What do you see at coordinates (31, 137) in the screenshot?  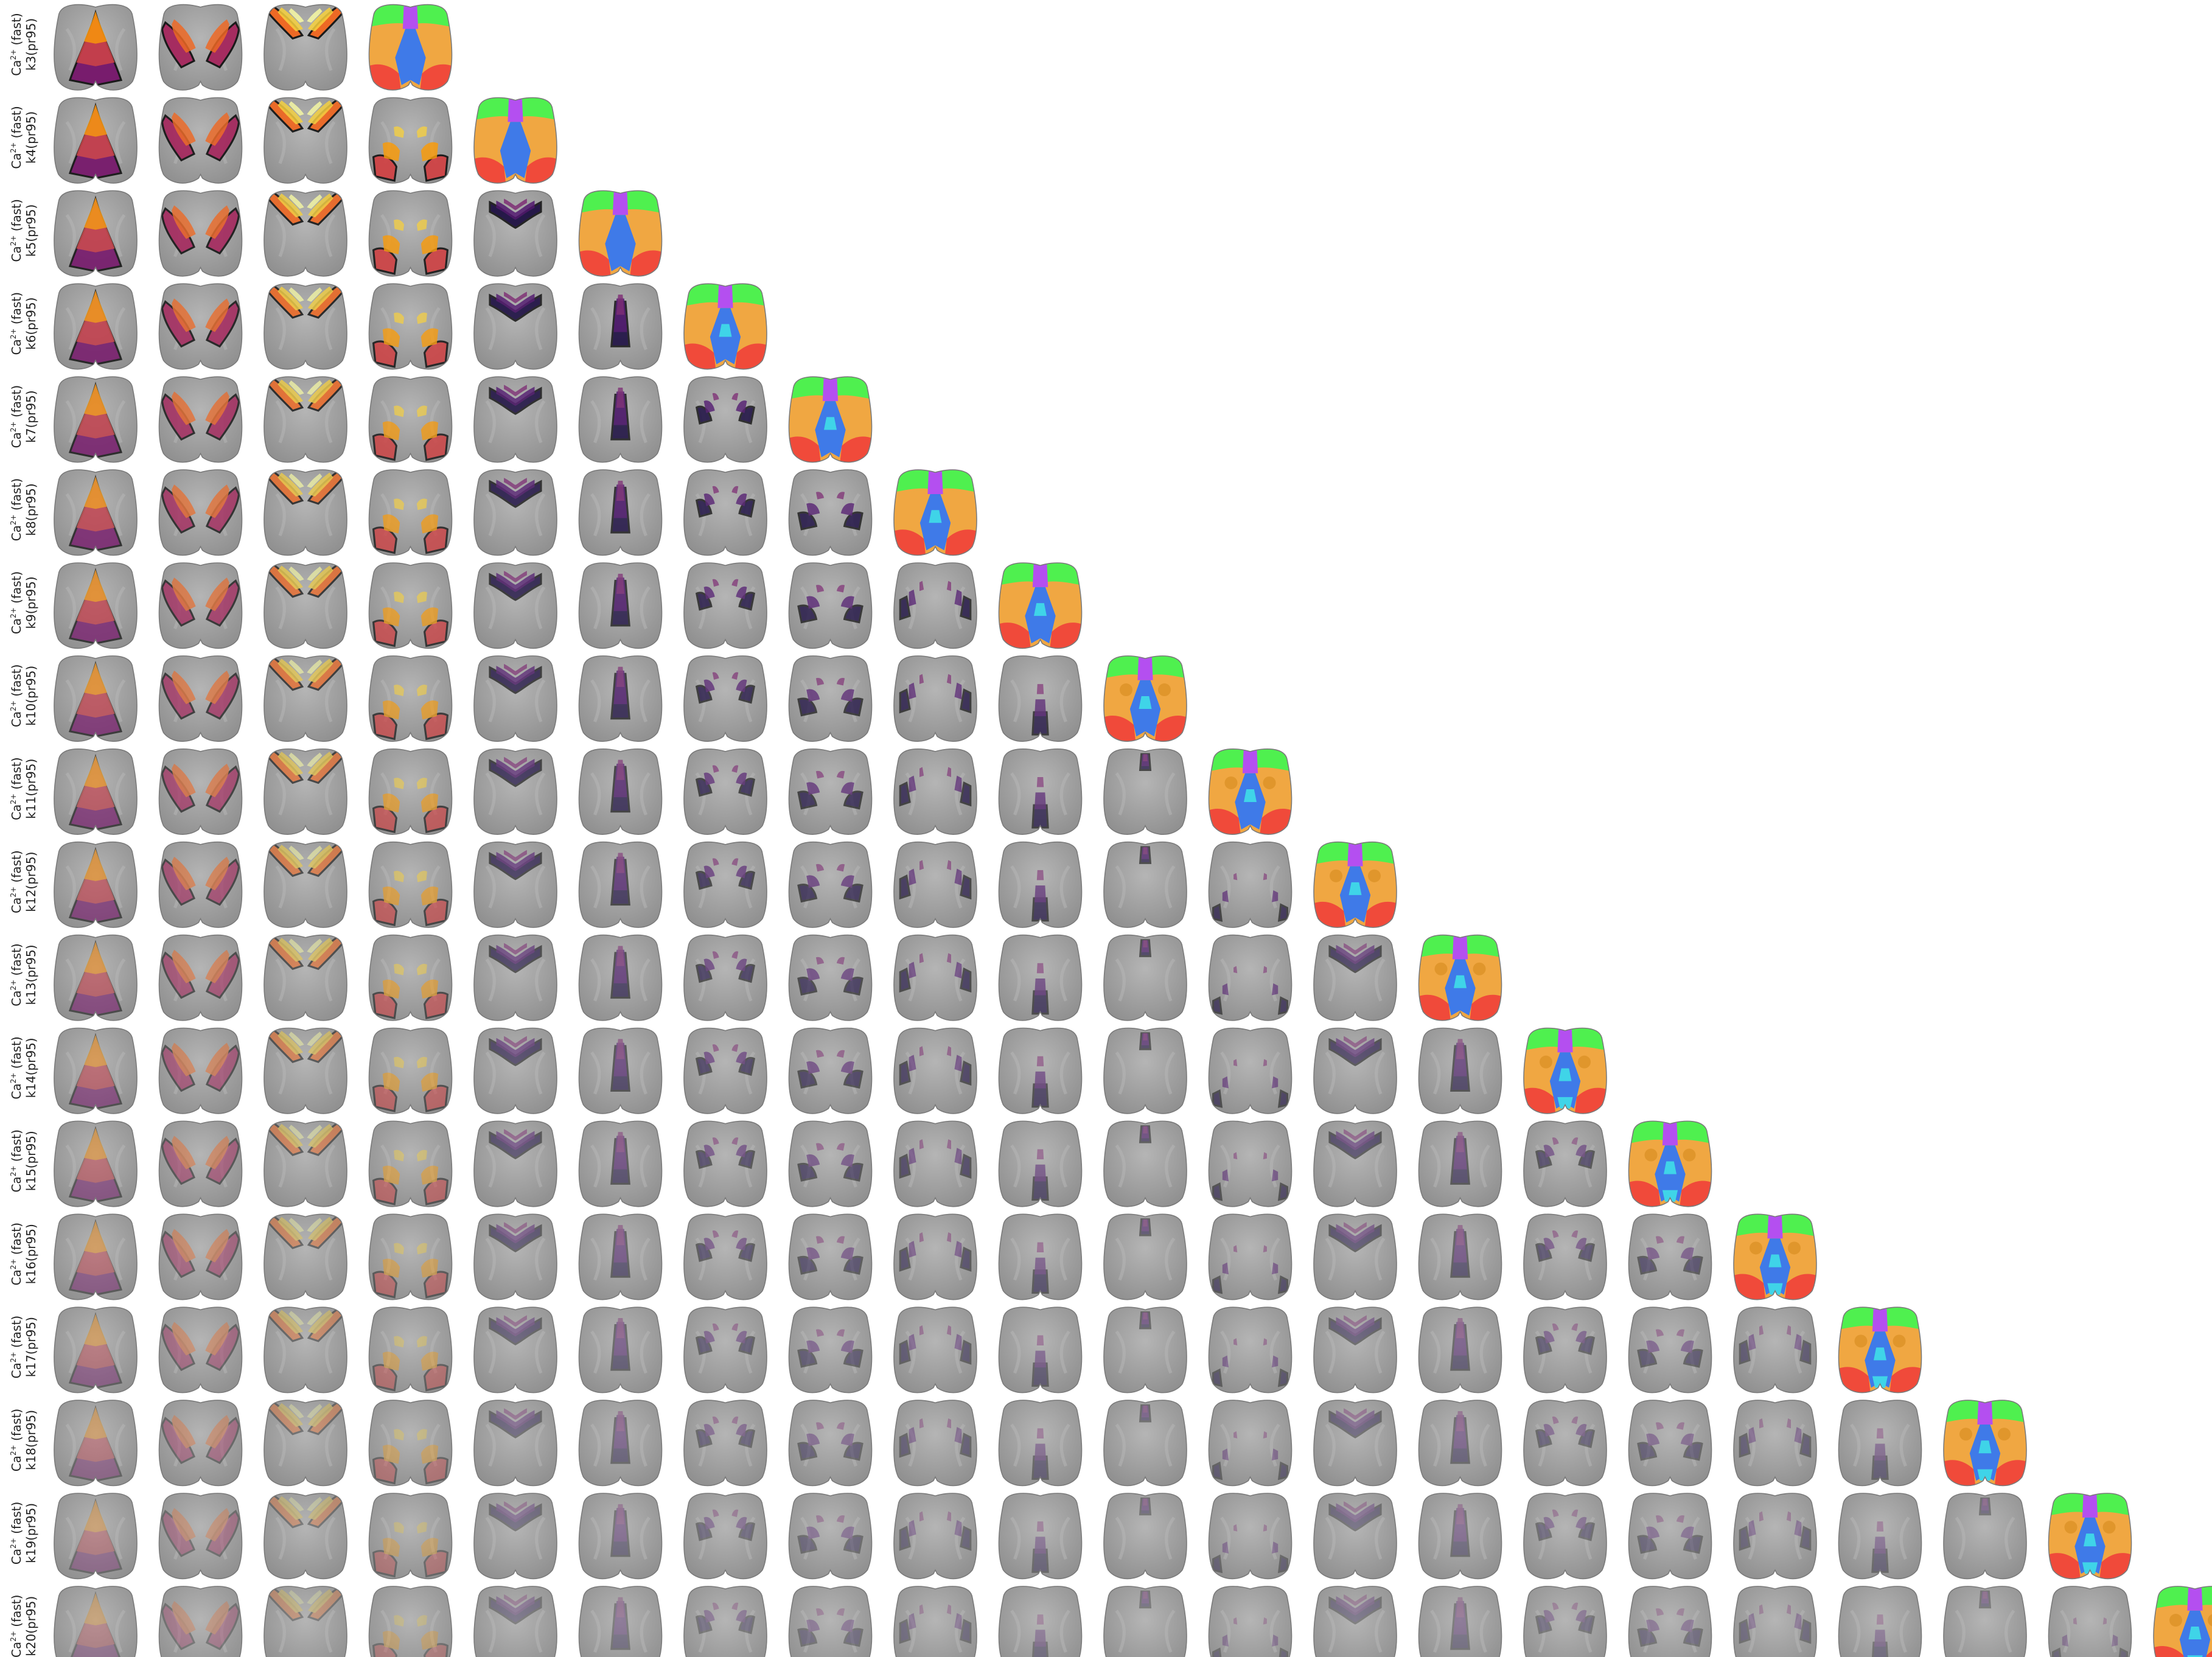 I see `row-label-line2: k4(pr95)` at bounding box center [31, 137].